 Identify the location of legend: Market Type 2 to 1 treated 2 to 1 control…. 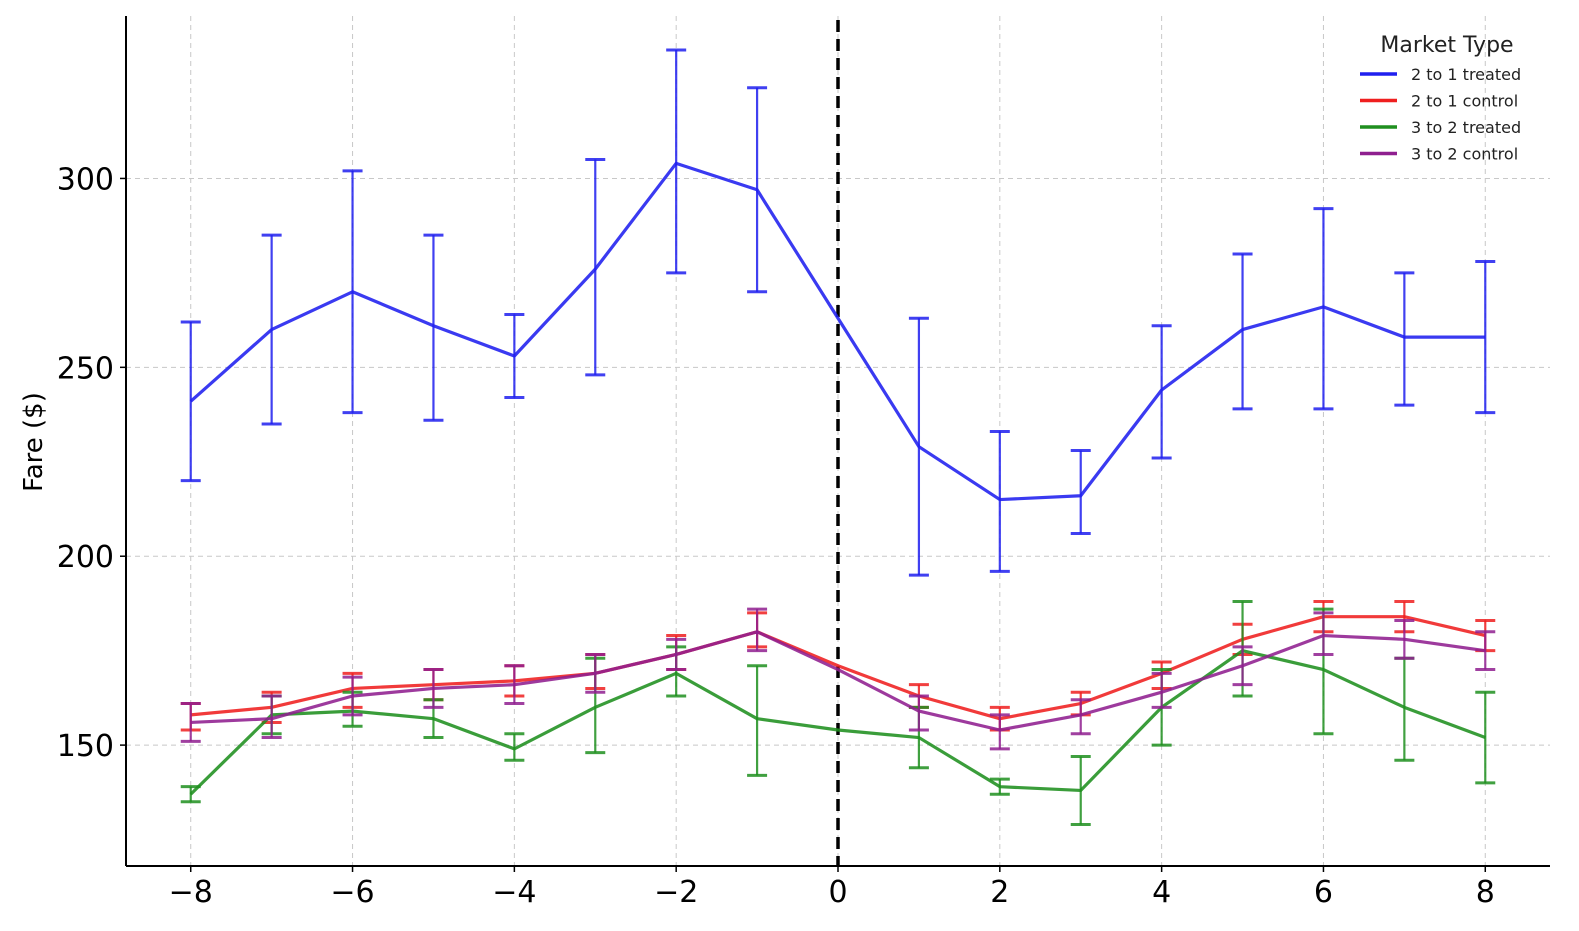
(1440, 98).